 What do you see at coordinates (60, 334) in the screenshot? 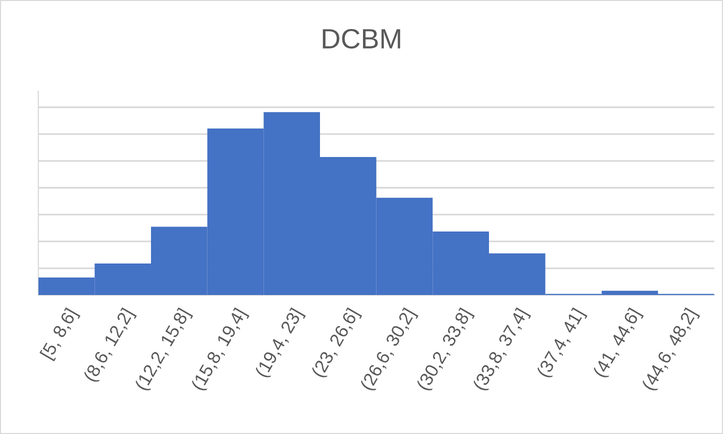
I see `x-tick-label: [5, 8,6]` at bounding box center [60, 334].